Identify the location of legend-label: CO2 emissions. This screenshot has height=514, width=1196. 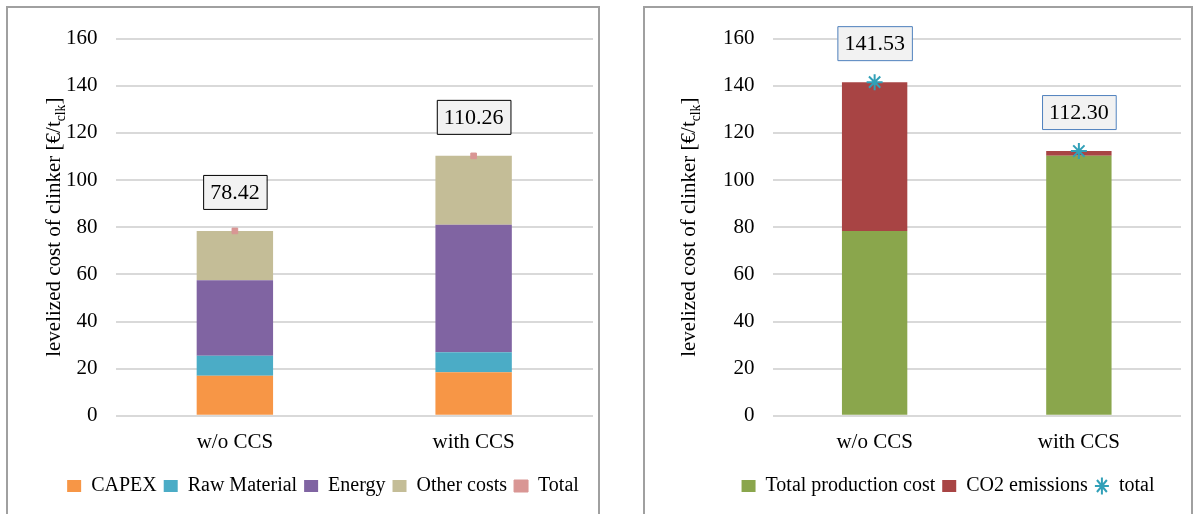
(1027, 484).